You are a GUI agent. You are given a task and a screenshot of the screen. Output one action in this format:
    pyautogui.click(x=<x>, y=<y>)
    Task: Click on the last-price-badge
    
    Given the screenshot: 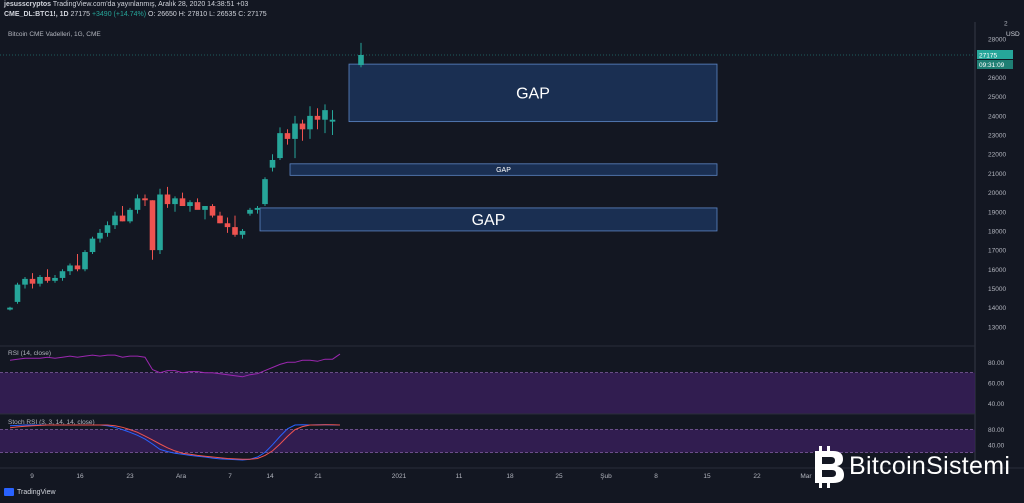 What is the action you would take?
    pyautogui.click(x=995, y=54)
    